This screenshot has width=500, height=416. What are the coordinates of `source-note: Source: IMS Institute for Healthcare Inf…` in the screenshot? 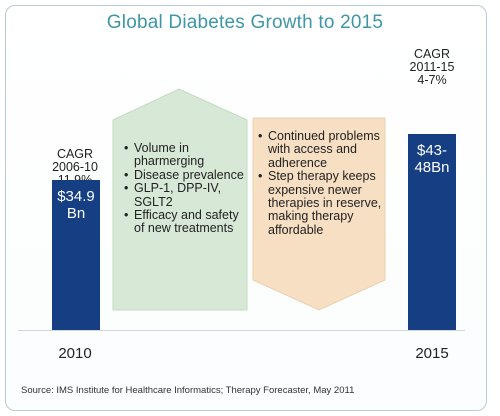 It's located at (188, 390).